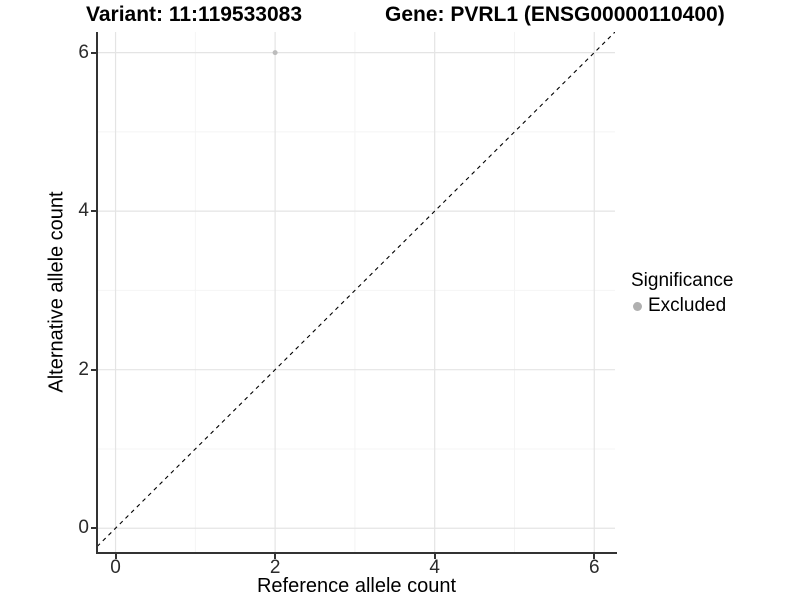  I want to click on legend-key-circle-icon, so click(637, 306).